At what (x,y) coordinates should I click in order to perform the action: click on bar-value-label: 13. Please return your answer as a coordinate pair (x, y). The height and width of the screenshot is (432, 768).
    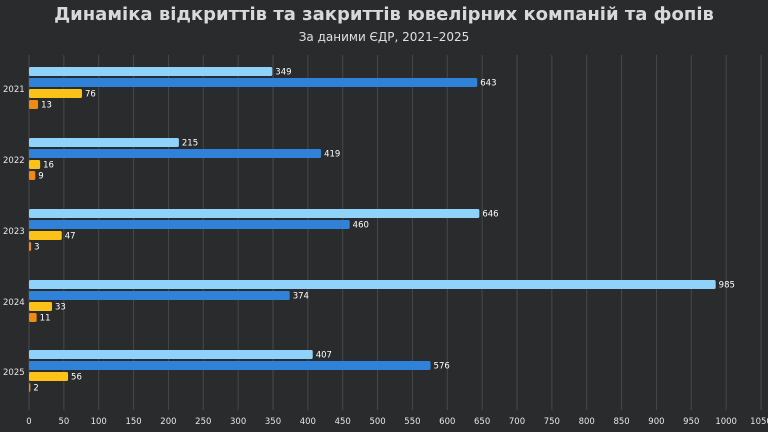
    Looking at the image, I should click on (46, 106).